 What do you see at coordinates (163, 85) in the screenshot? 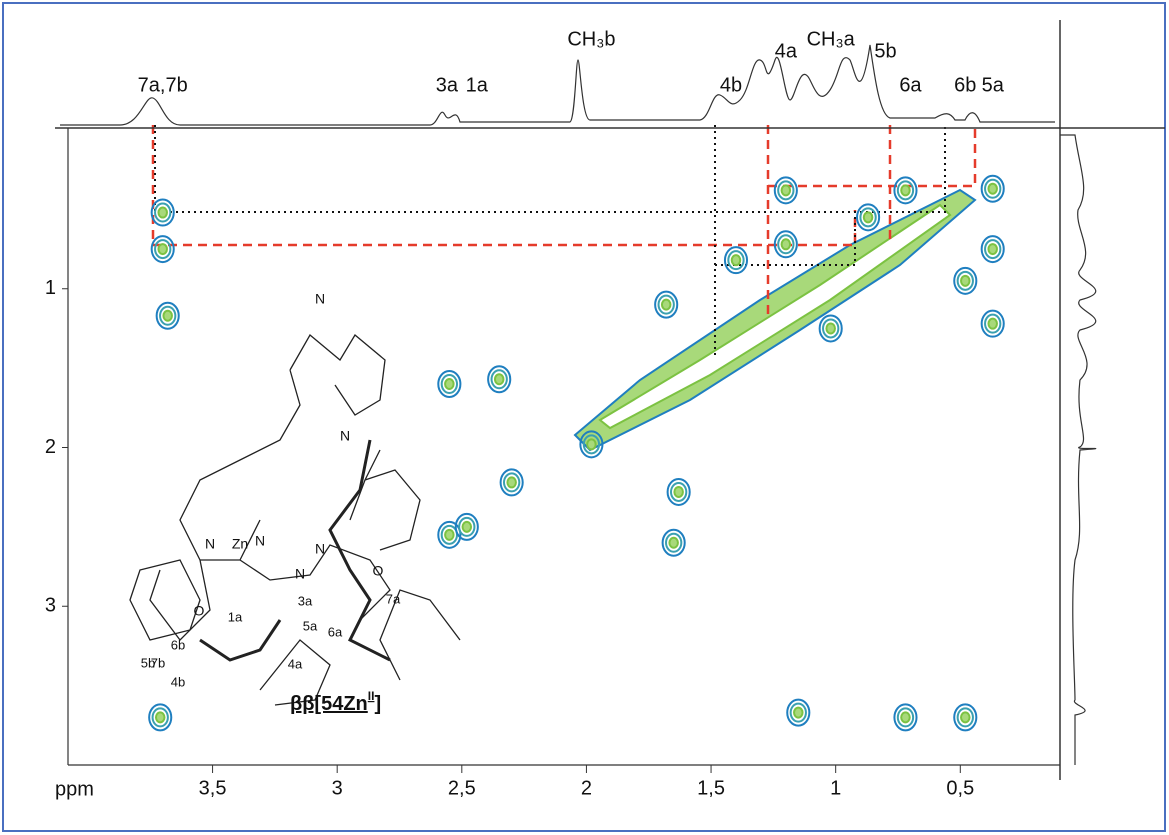
I see `peak-label: 7a,7b` at bounding box center [163, 85].